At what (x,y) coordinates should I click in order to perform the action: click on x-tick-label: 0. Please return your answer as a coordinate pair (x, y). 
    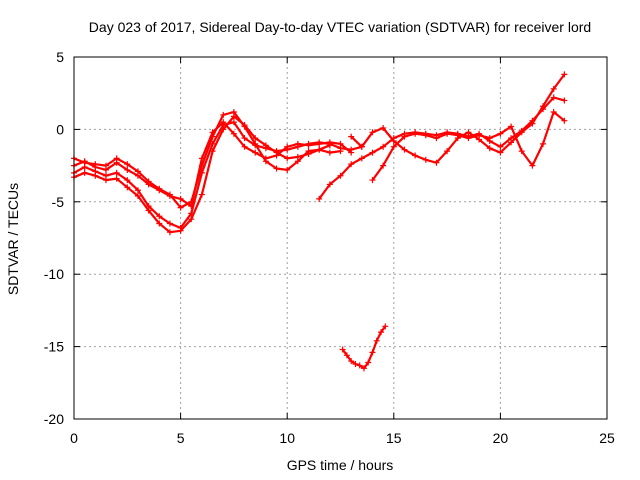
    Looking at the image, I should click on (74, 438).